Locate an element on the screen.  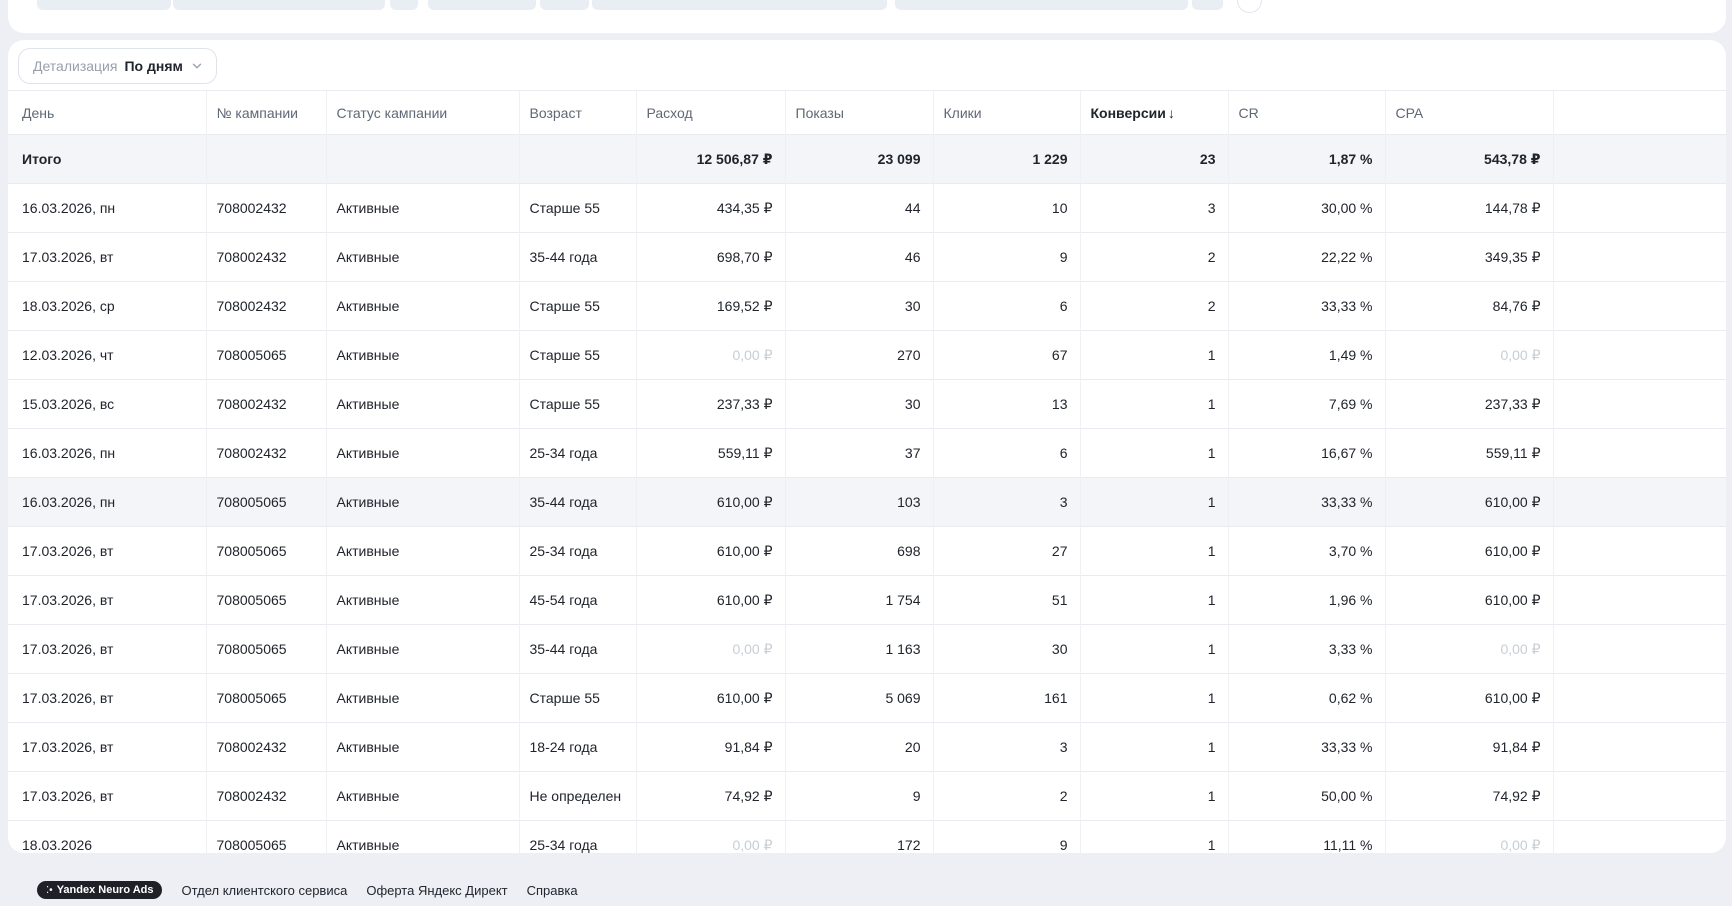
column-header-conversions: Конверсии ↓ is located at coordinates (1154, 112).